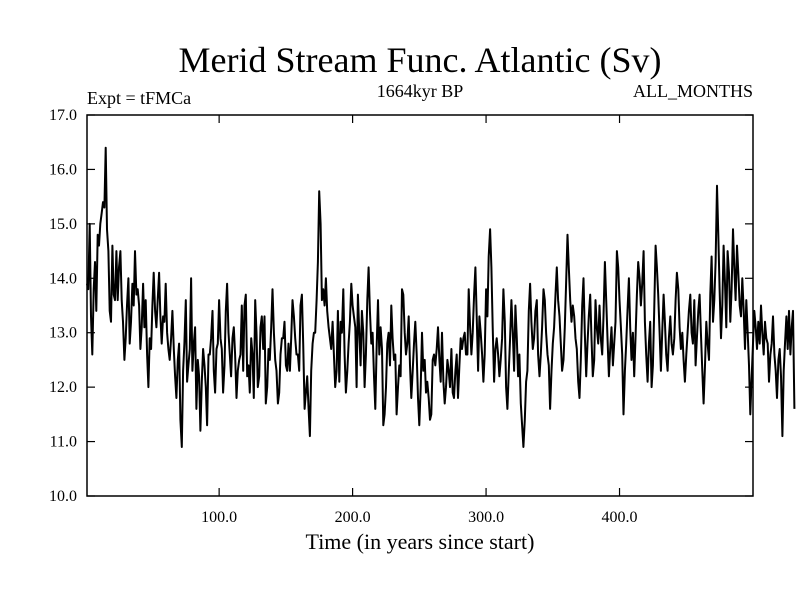 The image size is (800, 600). I want to click on period-label: 1664kyr BP, so click(420, 91).